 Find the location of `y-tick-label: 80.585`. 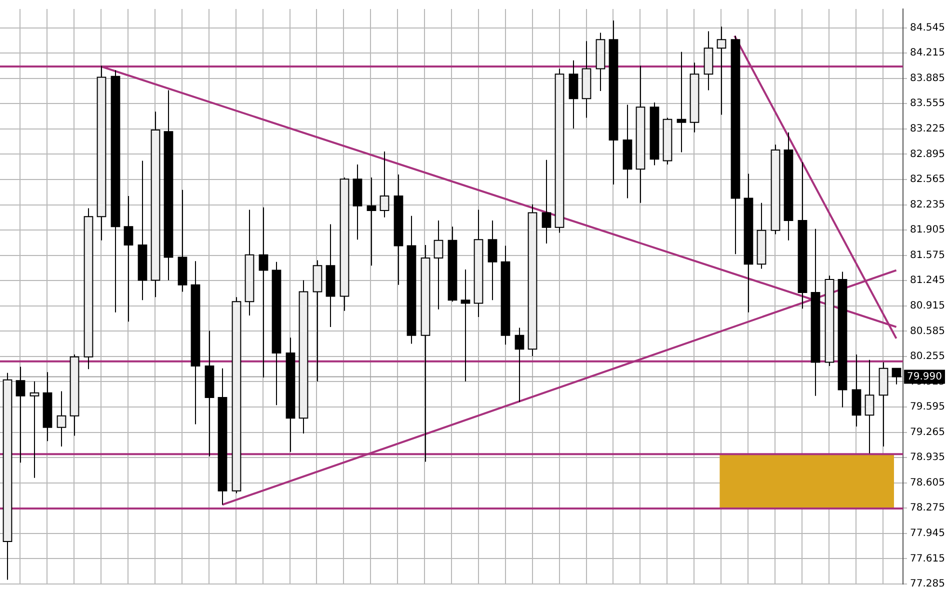

y-tick-label: 80.585 is located at coordinates (928, 331).